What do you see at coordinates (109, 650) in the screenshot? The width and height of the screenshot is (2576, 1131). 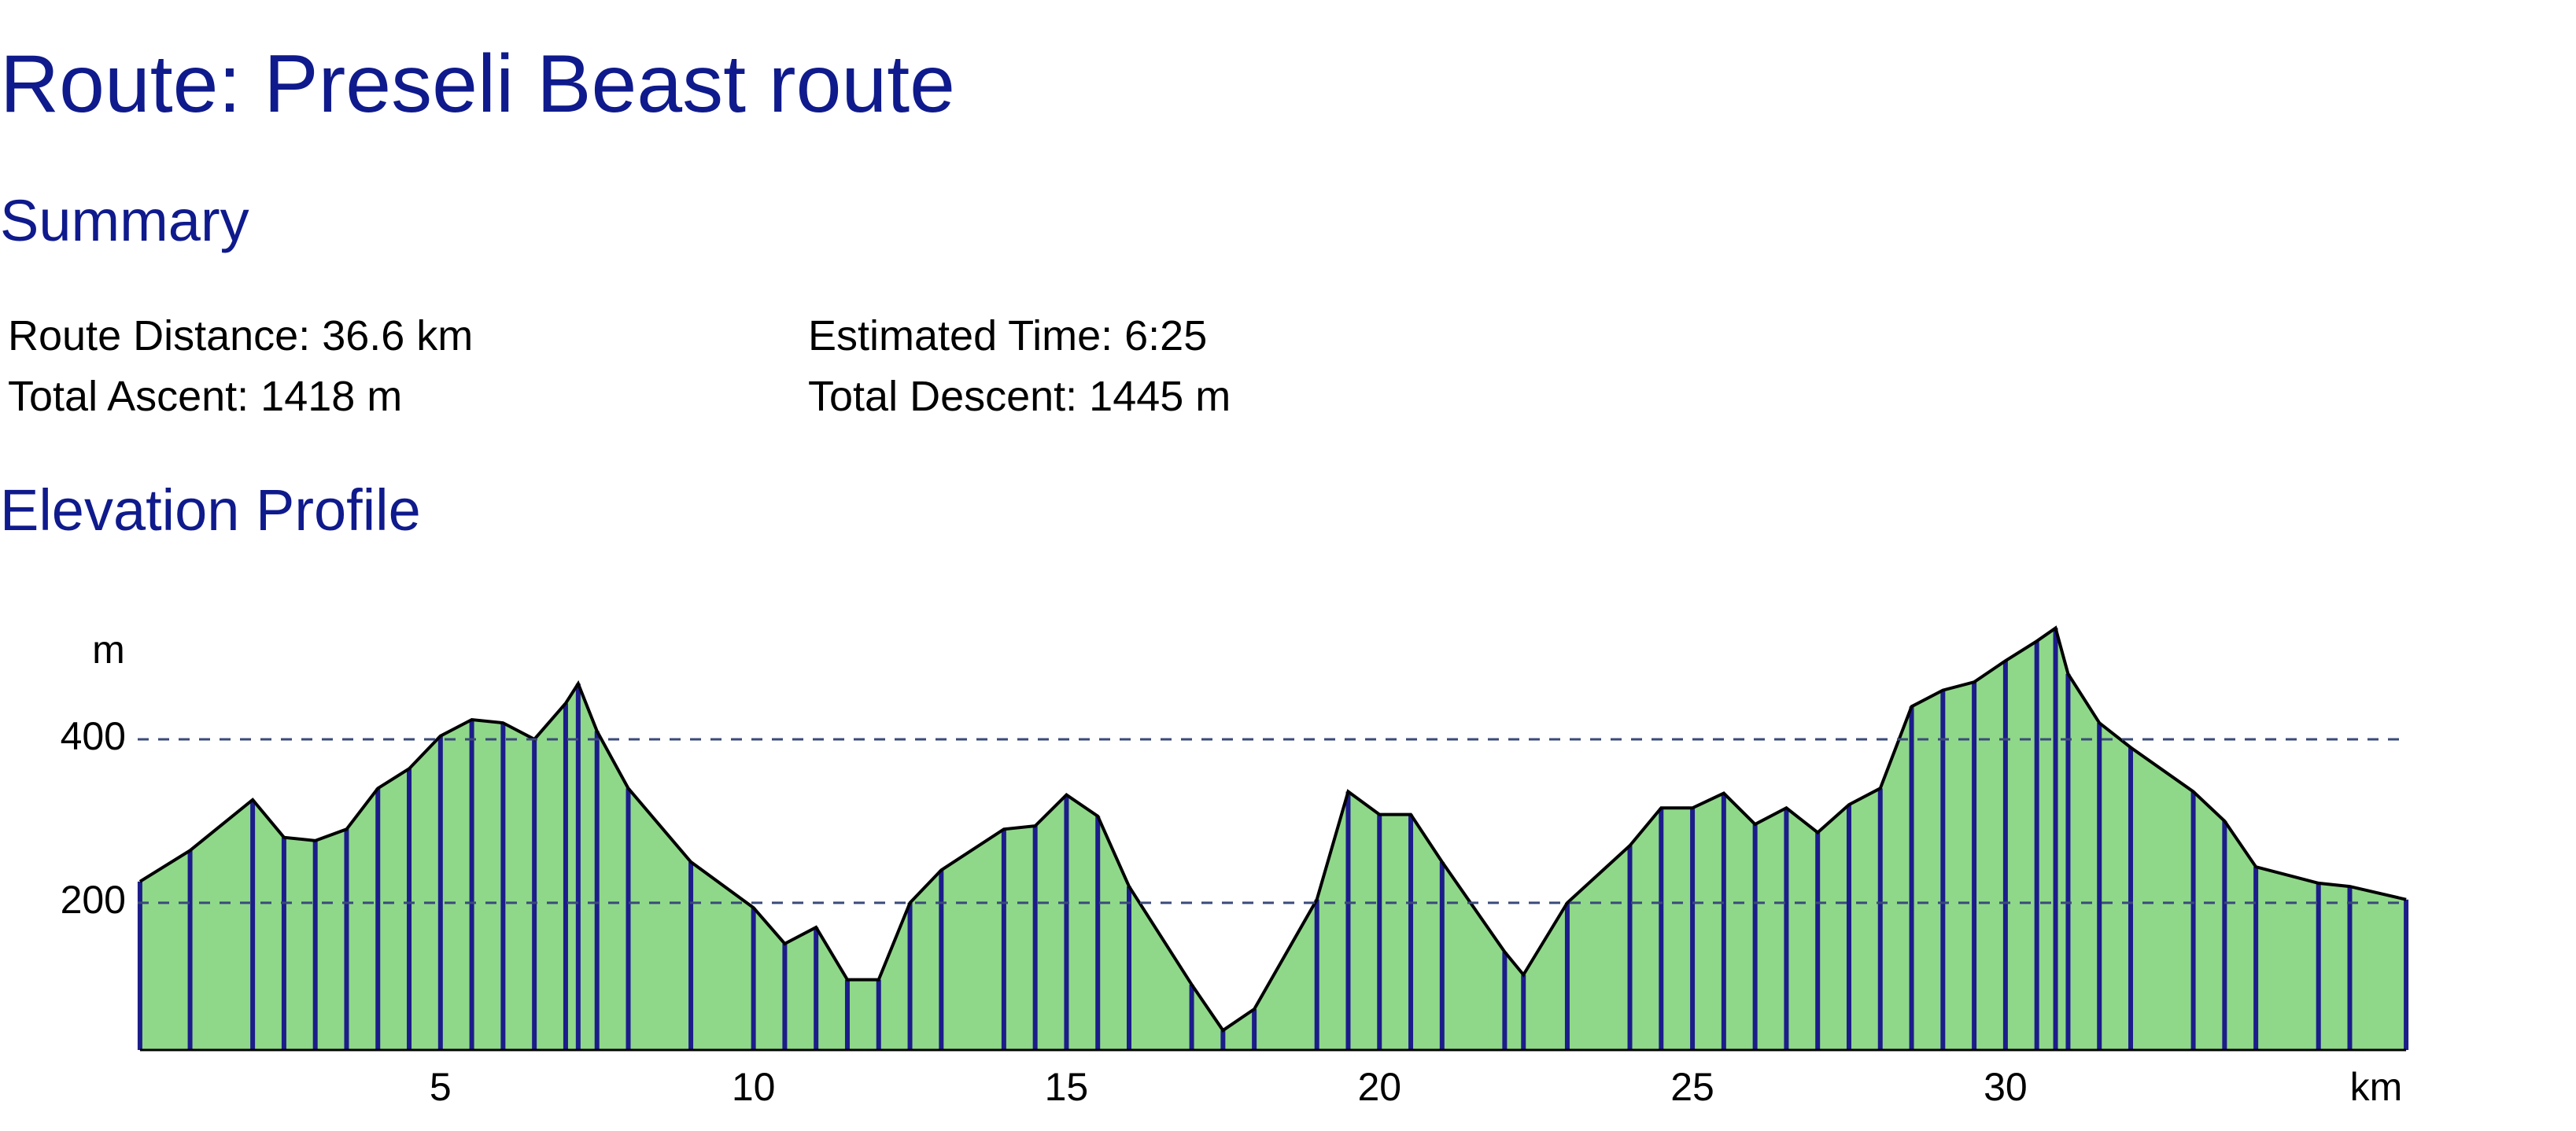 I see `y-unit: m` at bounding box center [109, 650].